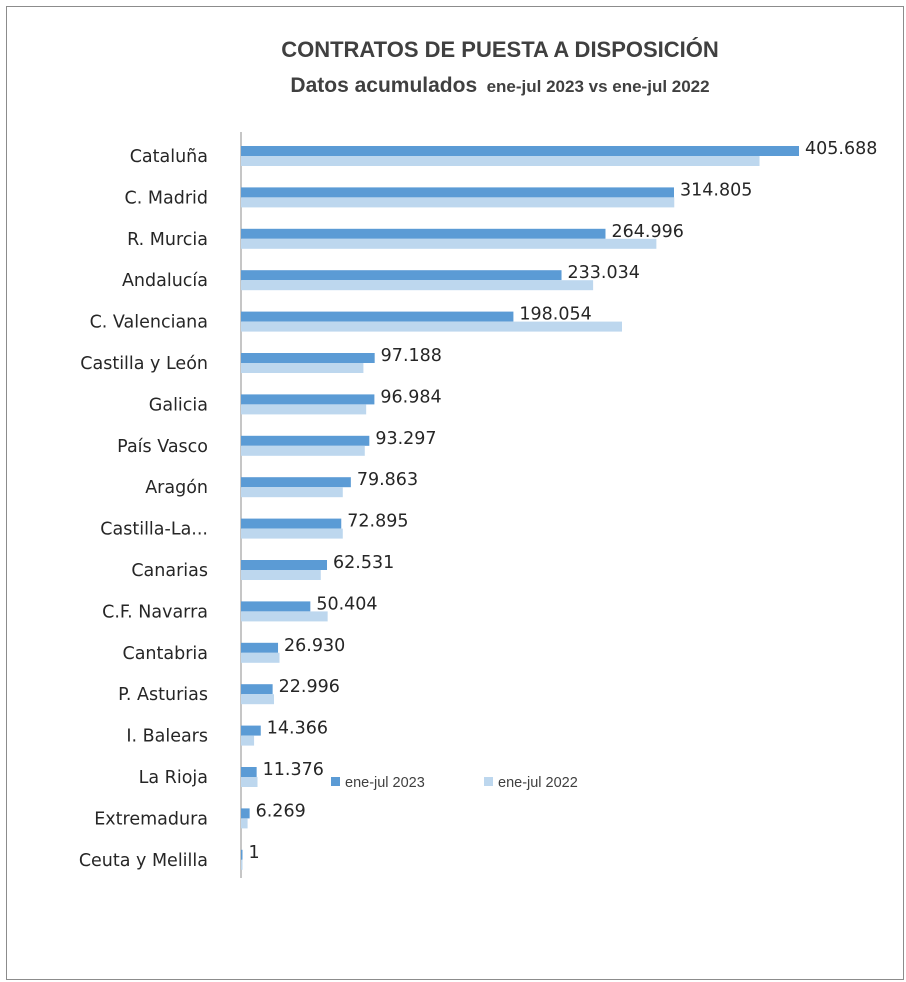  What do you see at coordinates (716, 190) in the screenshot?
I see `value-label: 314.805` at bounding box center [716, 190].